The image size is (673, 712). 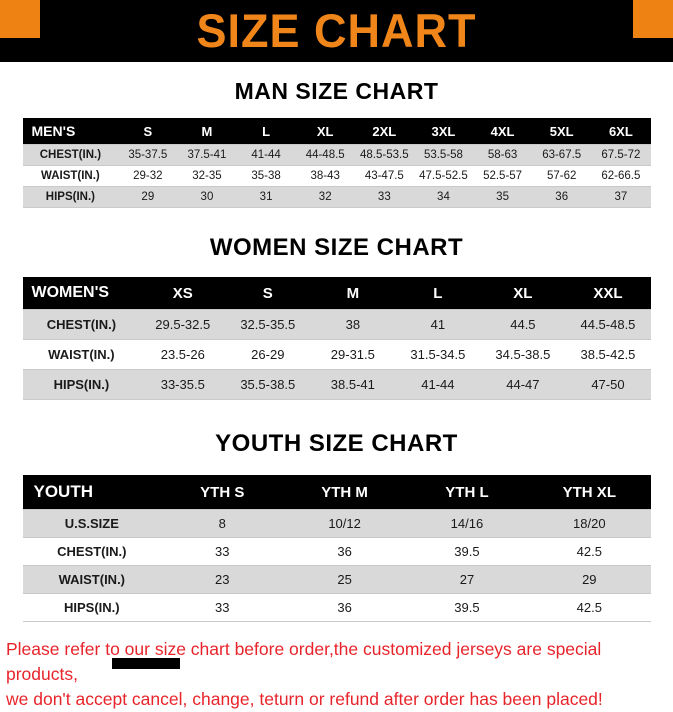 I want to click on column-header: XXL, so click(x=608, y=293).